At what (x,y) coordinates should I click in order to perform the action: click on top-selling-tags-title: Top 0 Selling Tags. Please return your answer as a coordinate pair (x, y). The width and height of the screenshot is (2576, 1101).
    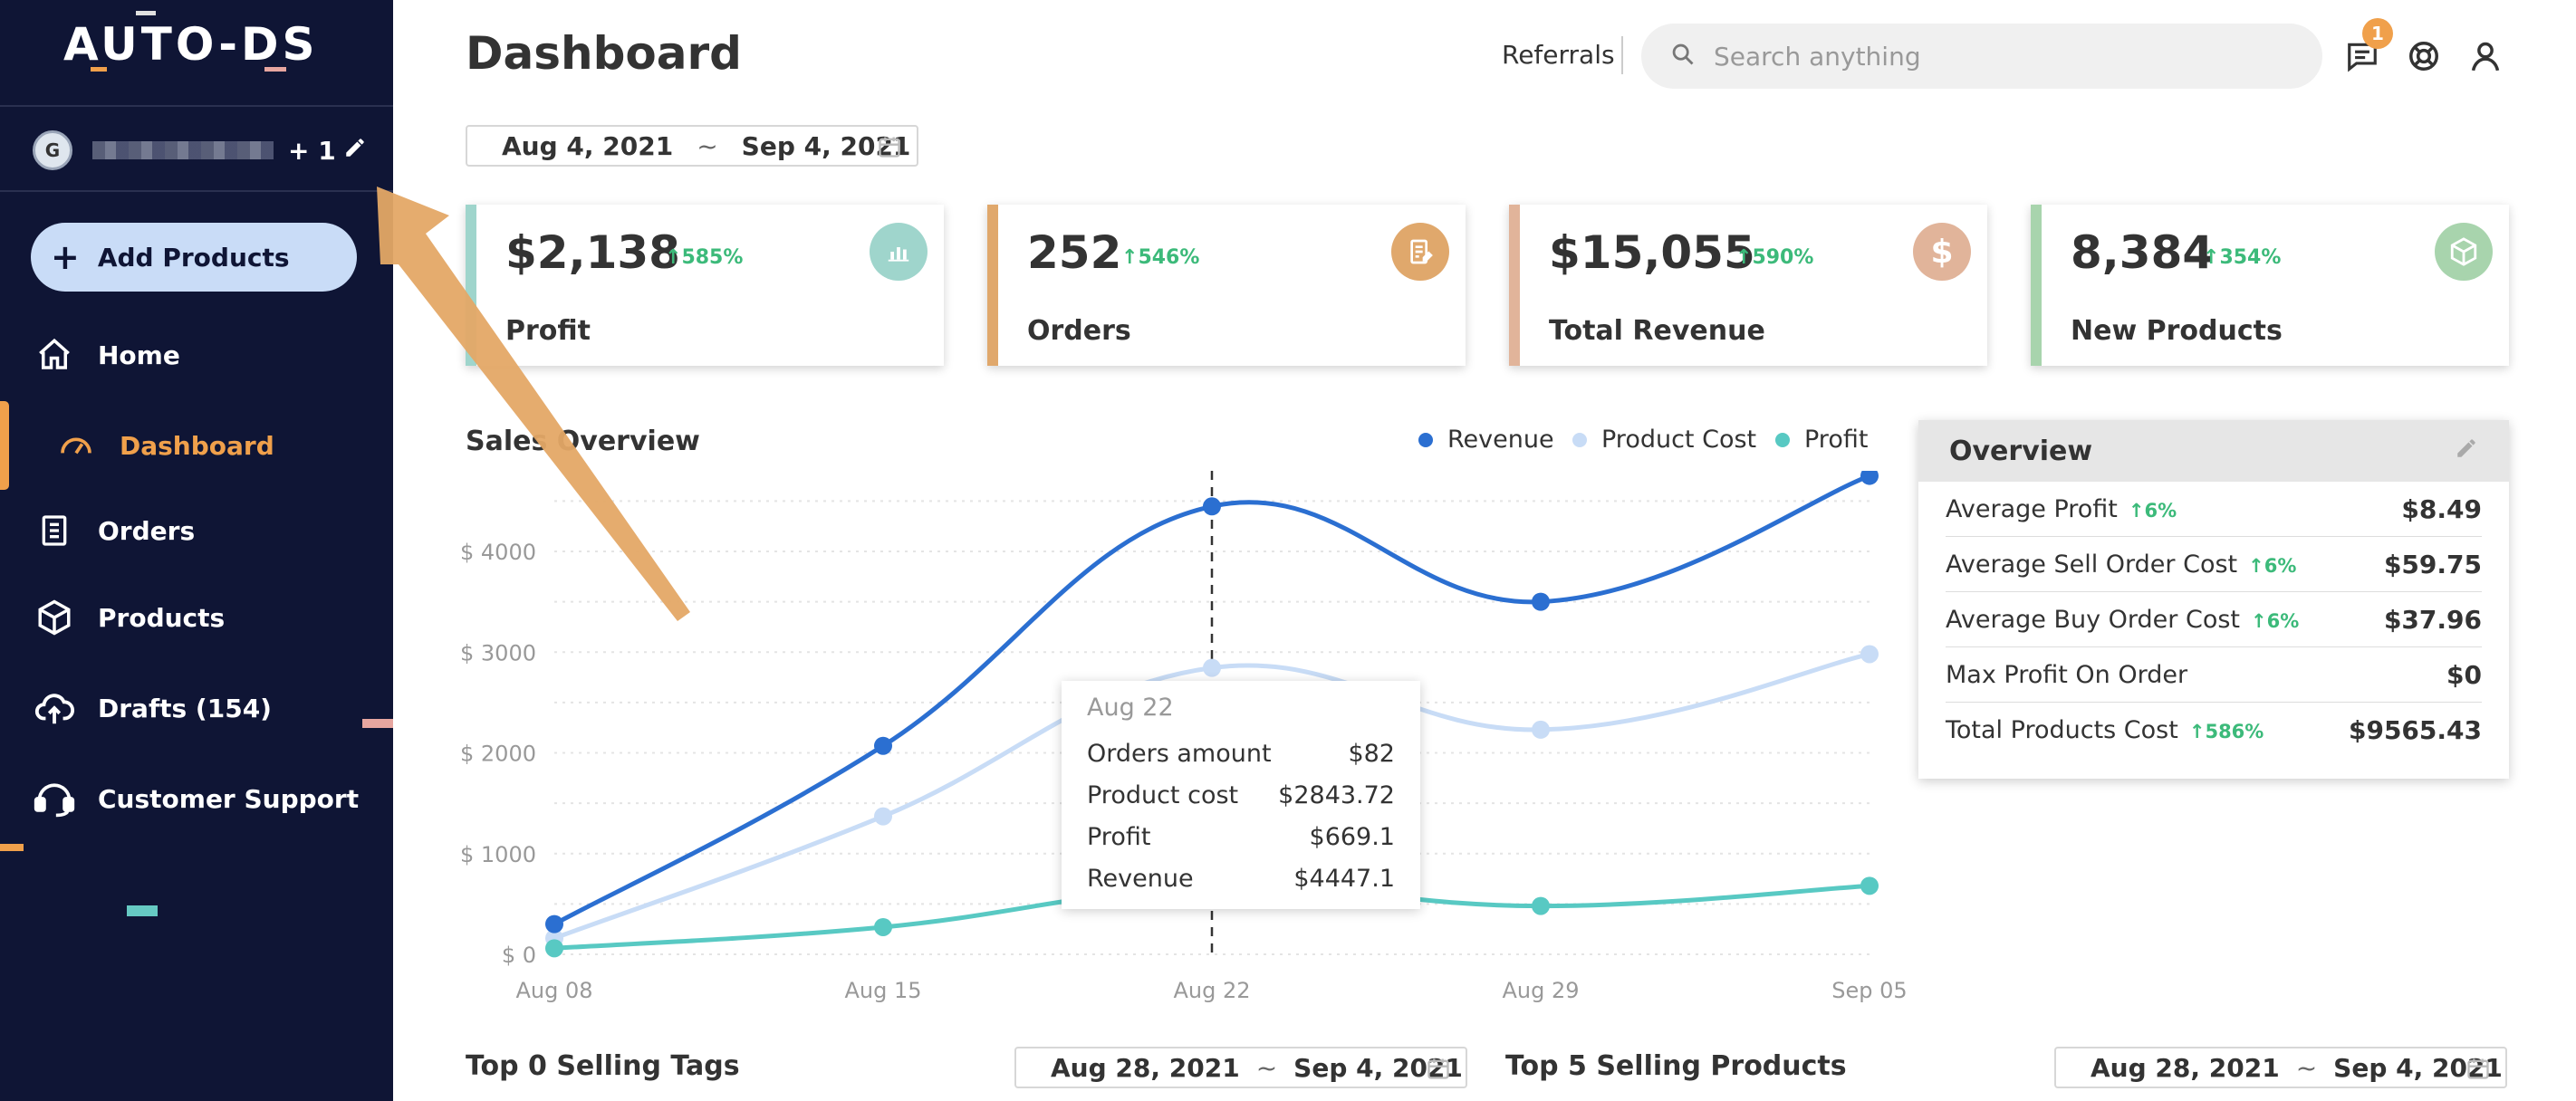
    Looking at the image, I should click on (603, 1066).